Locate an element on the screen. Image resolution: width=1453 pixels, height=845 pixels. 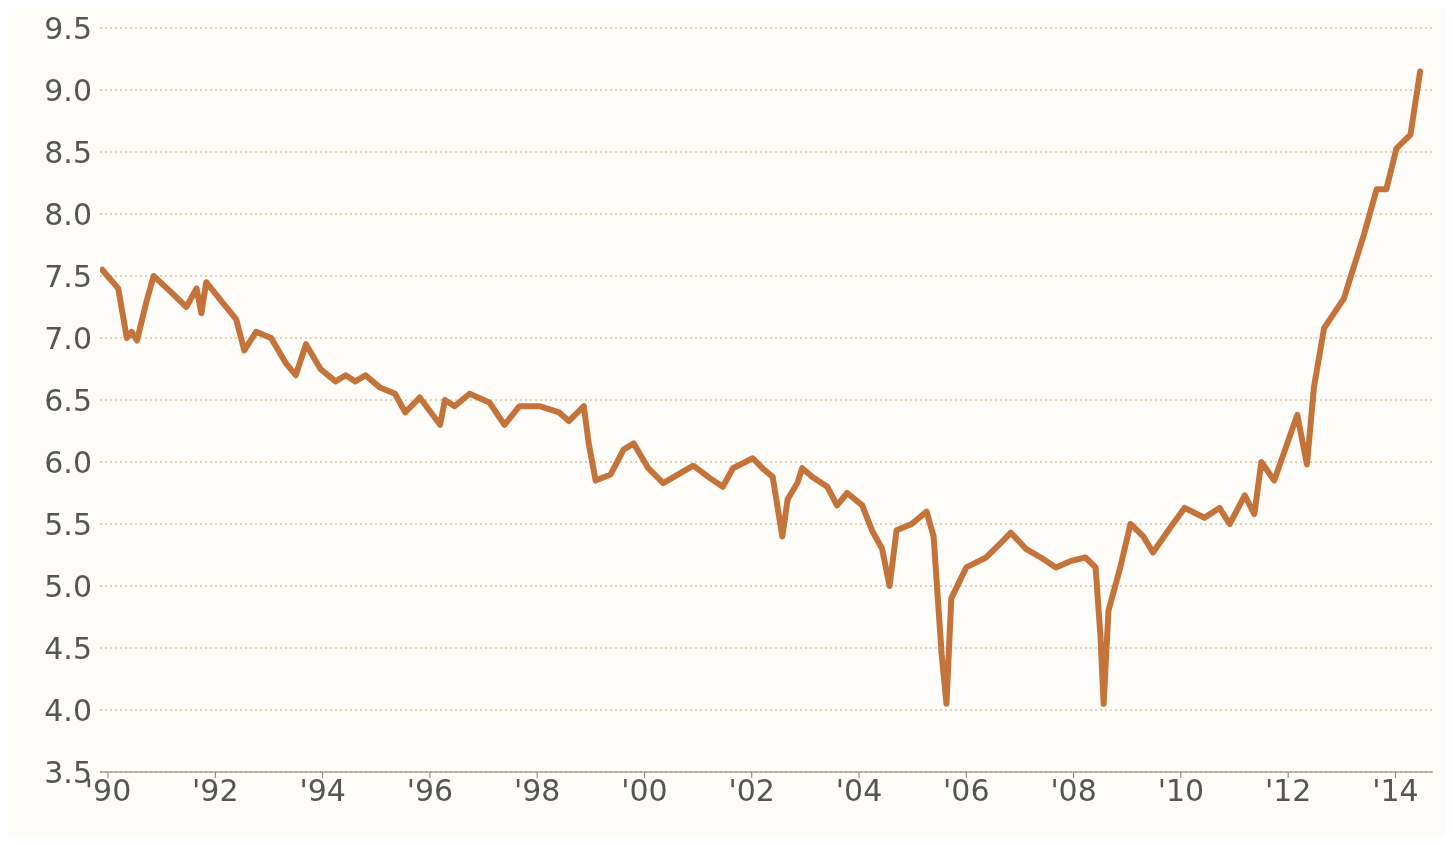
y-tick-label: 8.5 is located at coordinates (68, 152).